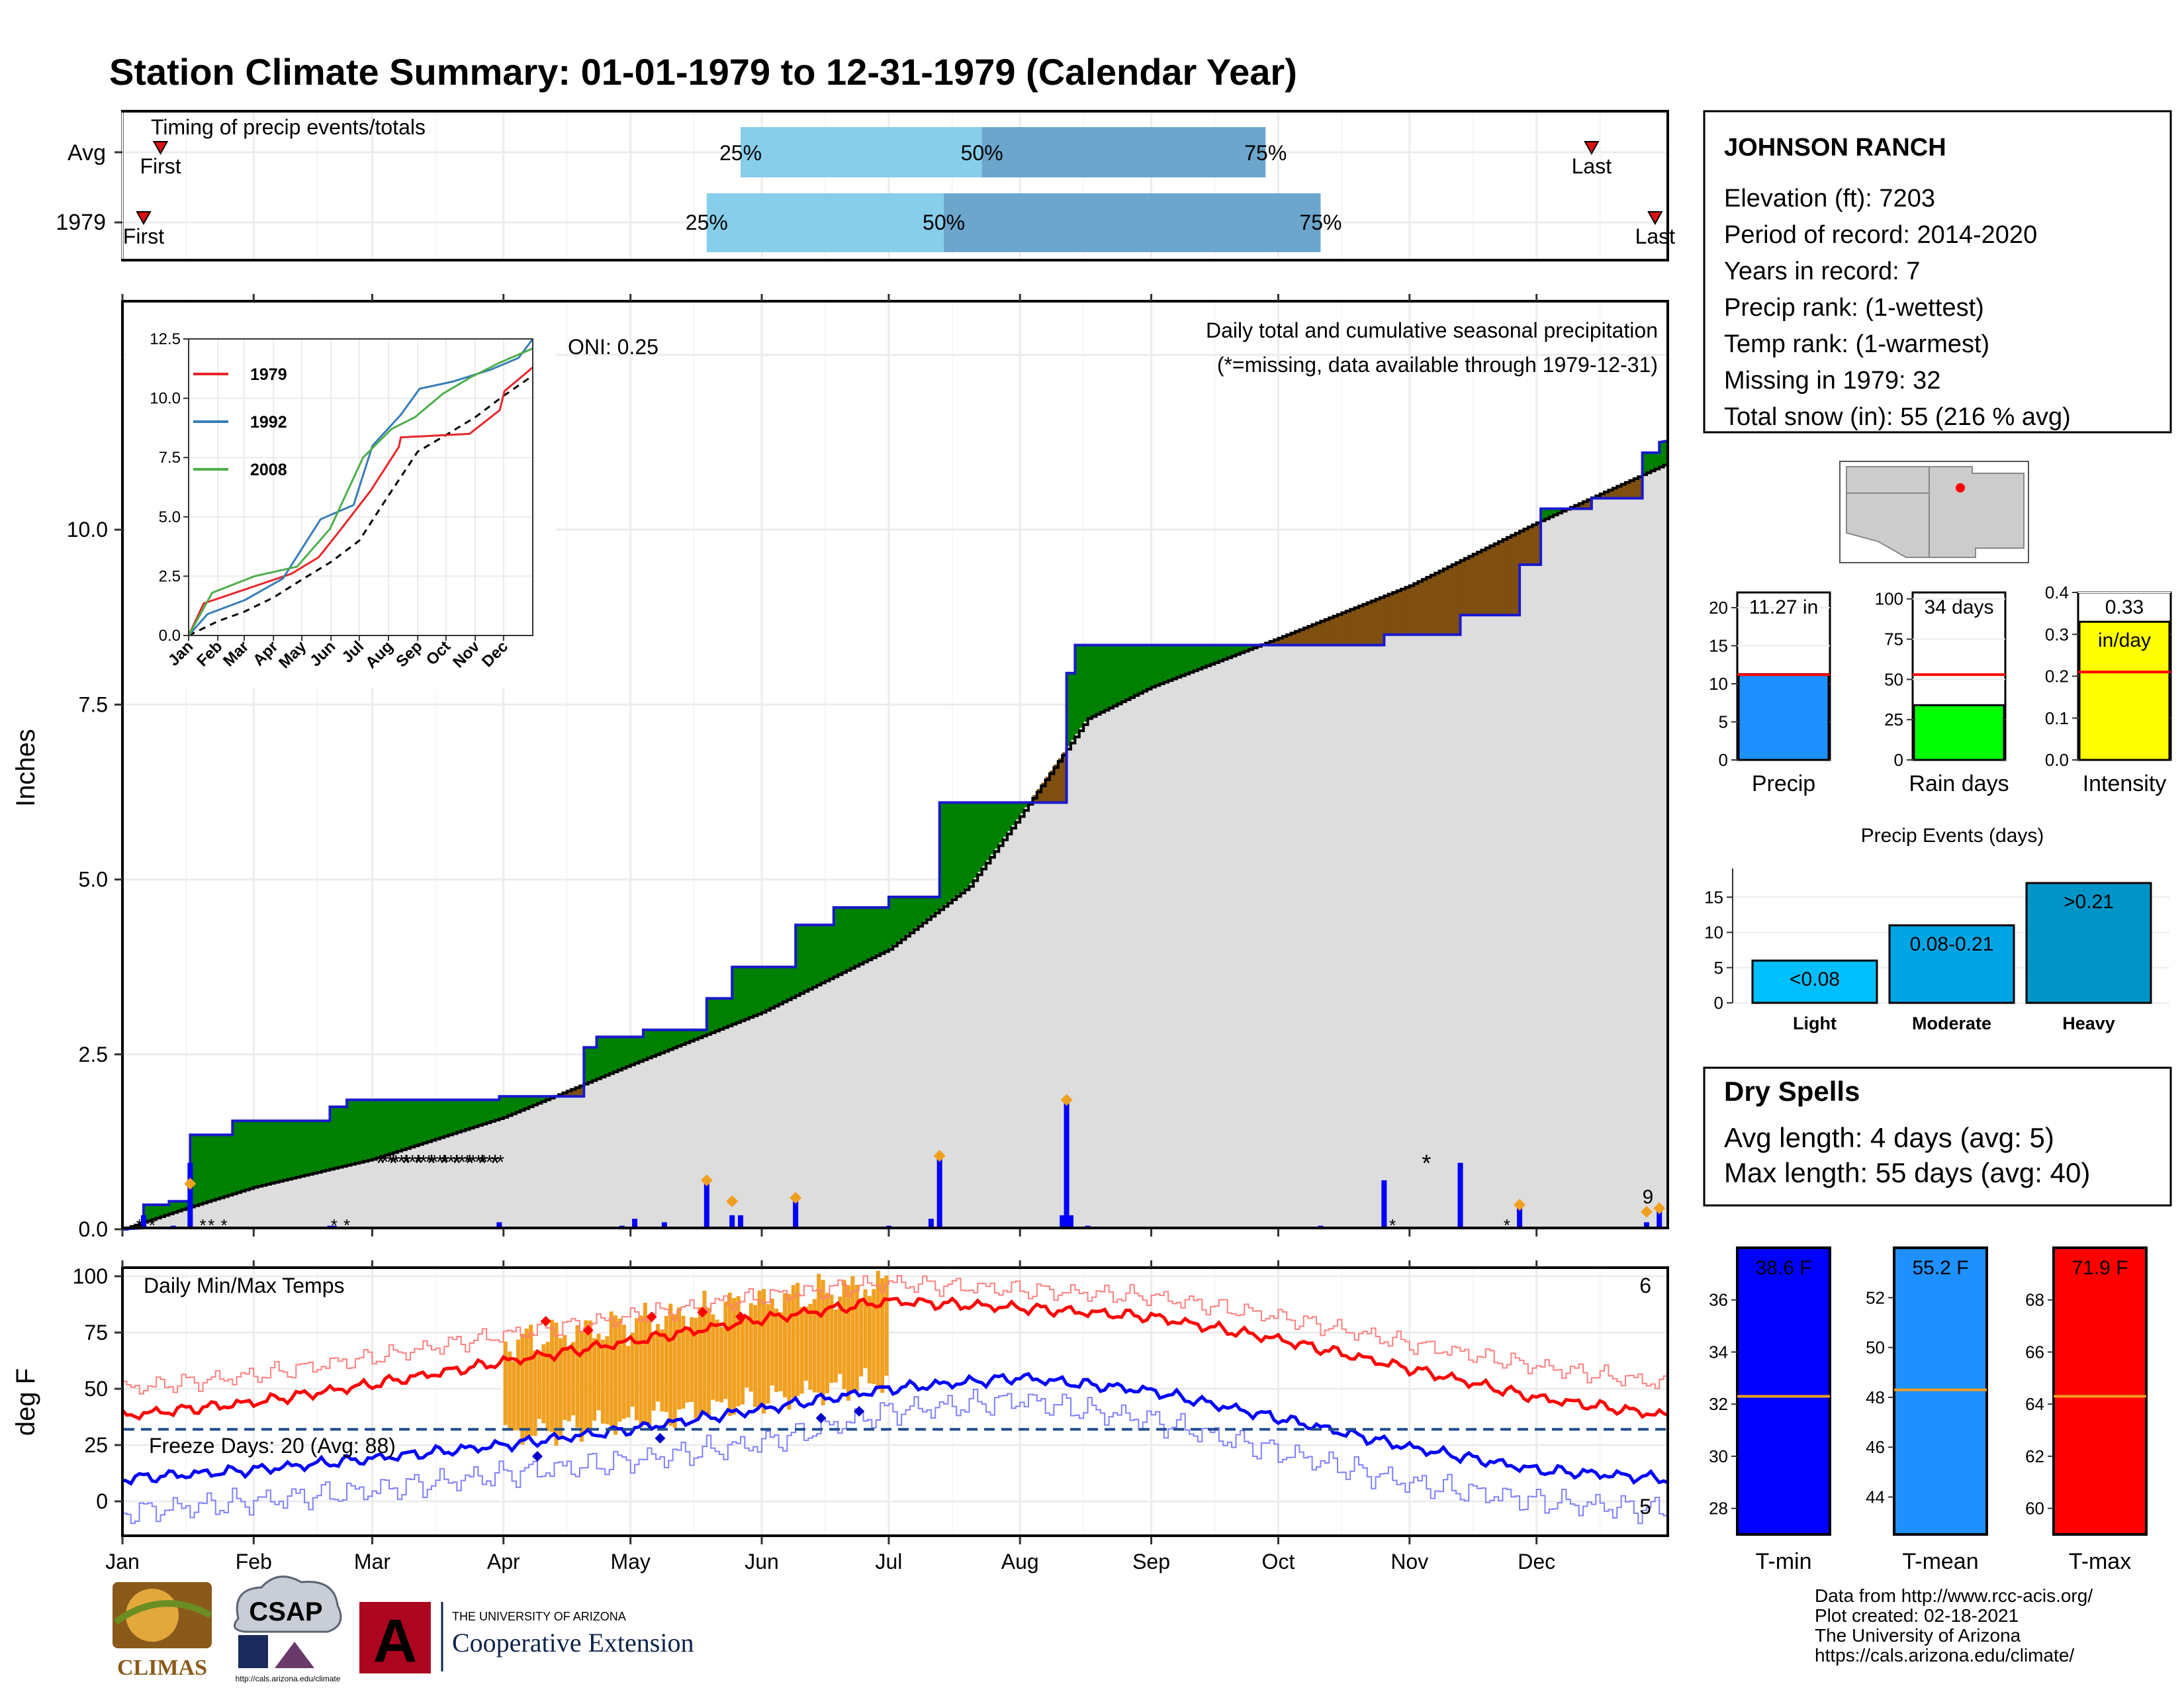  What do you see at coordinates (1718, 684) in the screenshot?
I see `mini-bar-tick-label: 10` at bounding box center [1718, 684].